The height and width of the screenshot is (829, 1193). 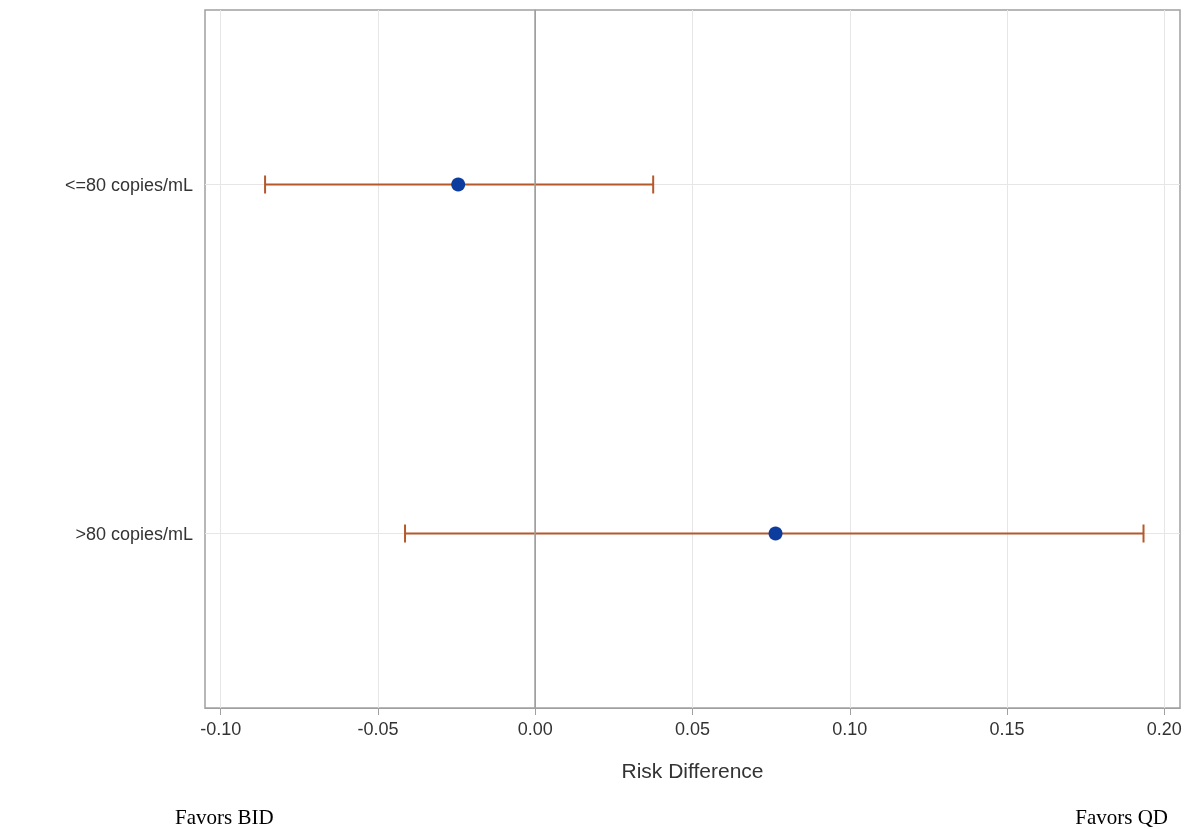 What do you see at coordinates (221, 729) in the screenshot?
I see `x-tick-label: -0.10` at bounding box center [221, 729].